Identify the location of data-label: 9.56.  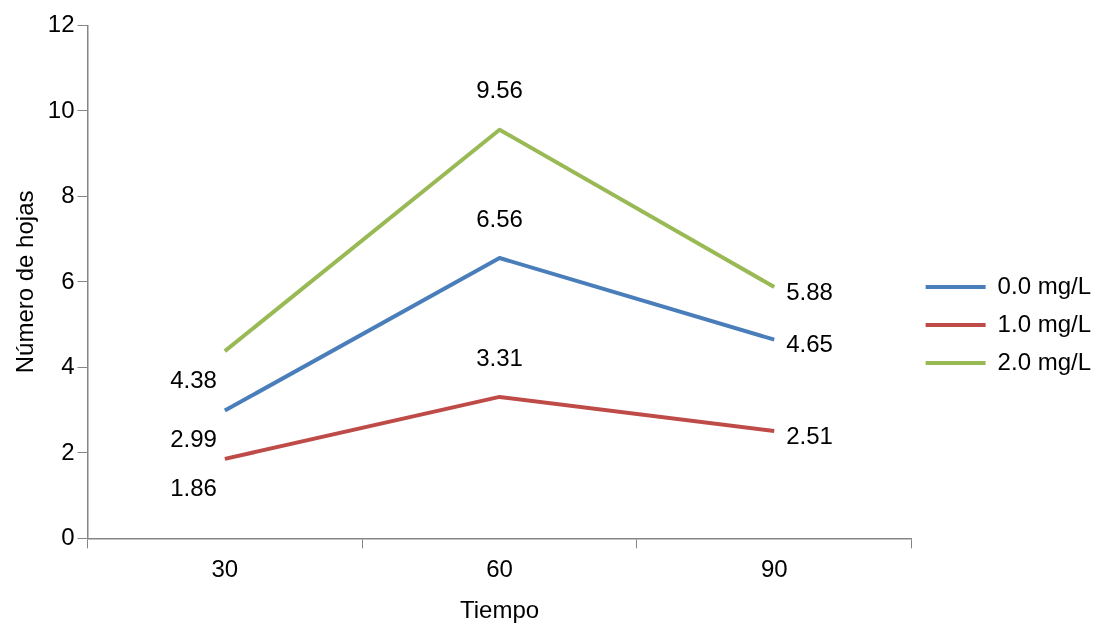
(499, 90).